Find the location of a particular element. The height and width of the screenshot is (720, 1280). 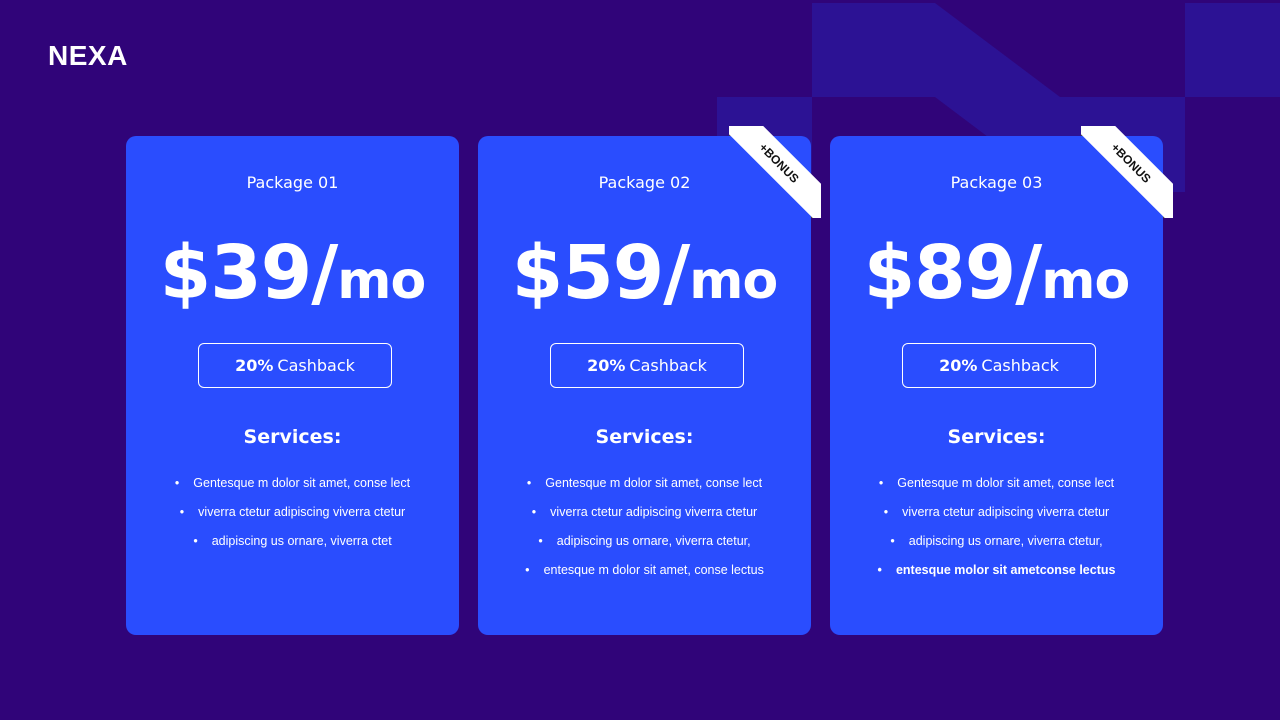

price: $59/mo is located at coordinates (644, 273).